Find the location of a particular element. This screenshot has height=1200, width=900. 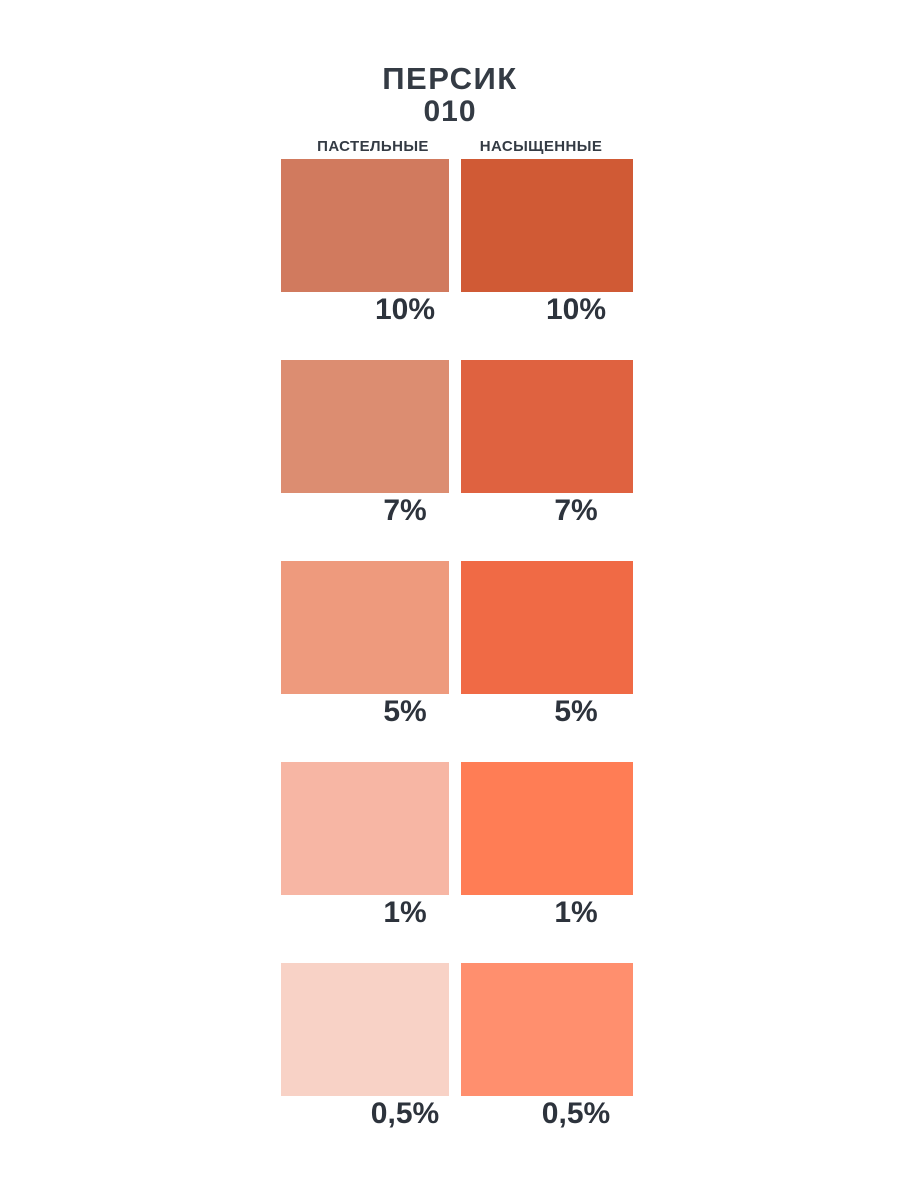

cell-saturated-5: 5% is located at coordinates (547, 644).